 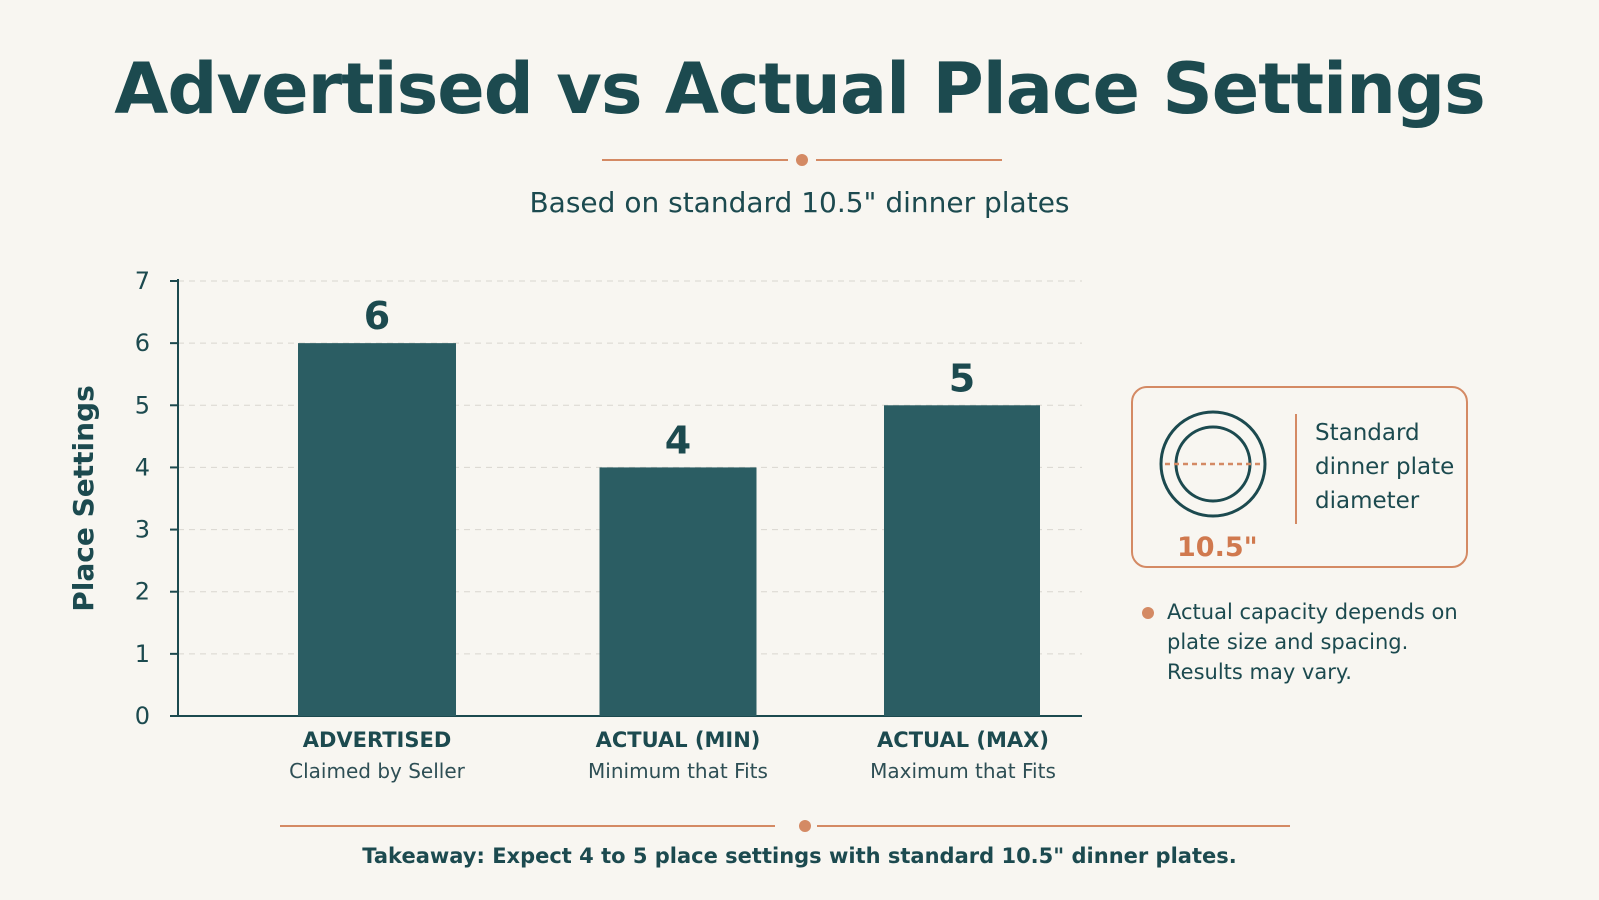 I want to click on chart-subtitle: Based on standard 10.5" dinner plates, so click(x=799, y=202).